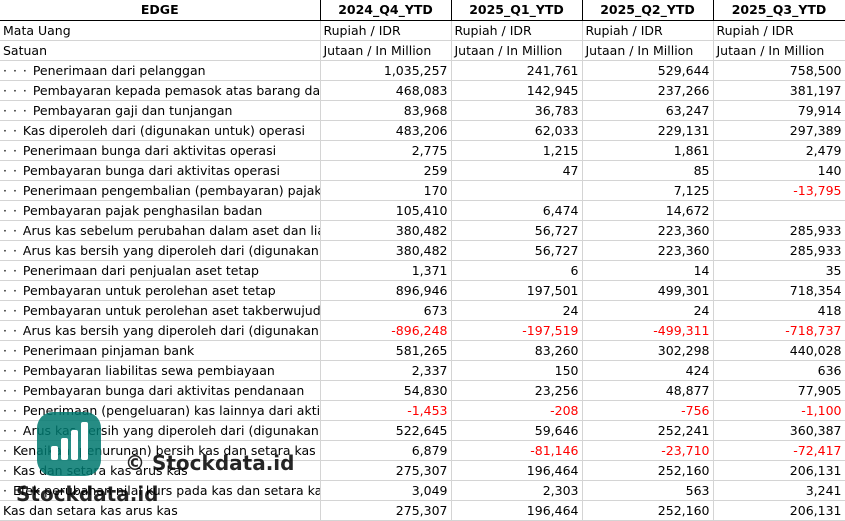 The height and width of the screenshot is (521, 845). What do you see at coordinates (779, 230) in the screenshot?
I see `value-cell: 285,933` at bounding box center [779, 230].